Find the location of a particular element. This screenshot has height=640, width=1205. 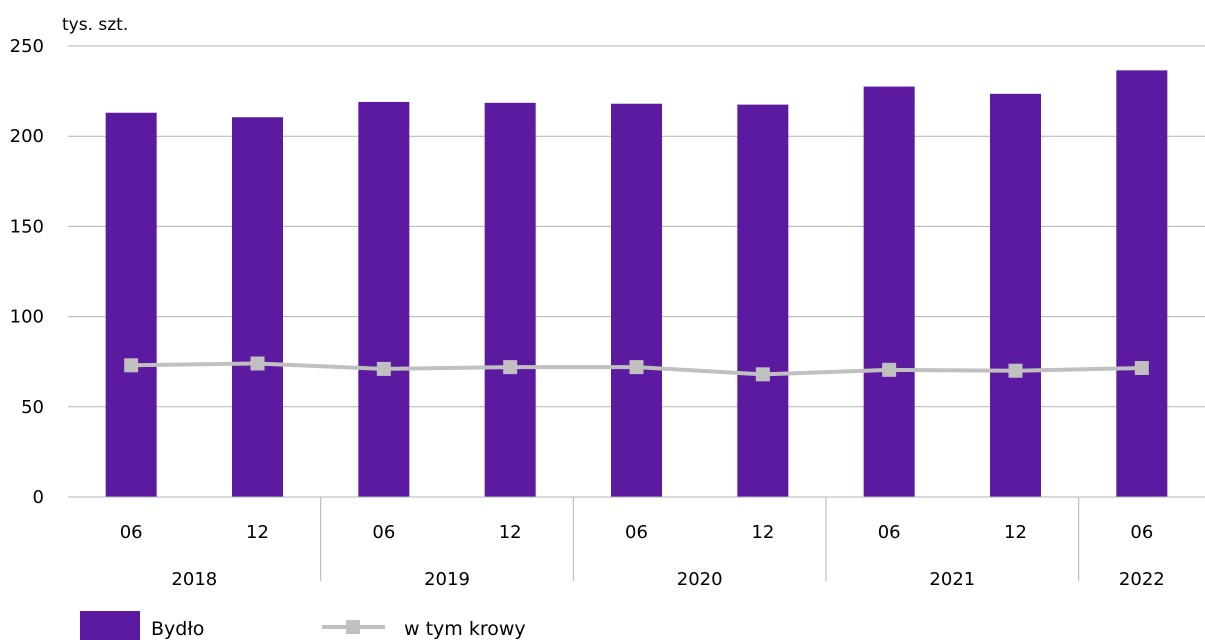

legend-label-bar: Bydło is located at coordinates (177, 629).